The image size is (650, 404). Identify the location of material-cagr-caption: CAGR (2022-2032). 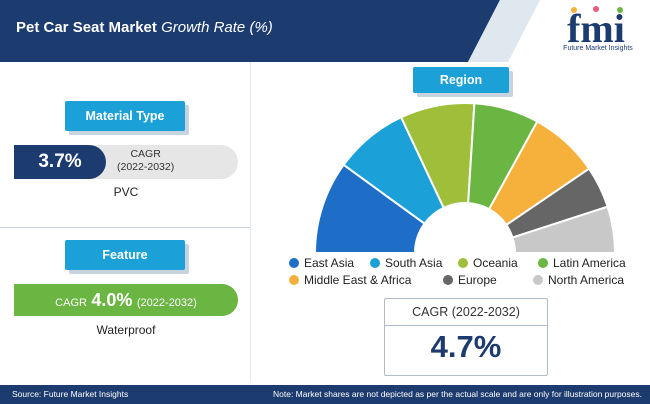
(145, 161).